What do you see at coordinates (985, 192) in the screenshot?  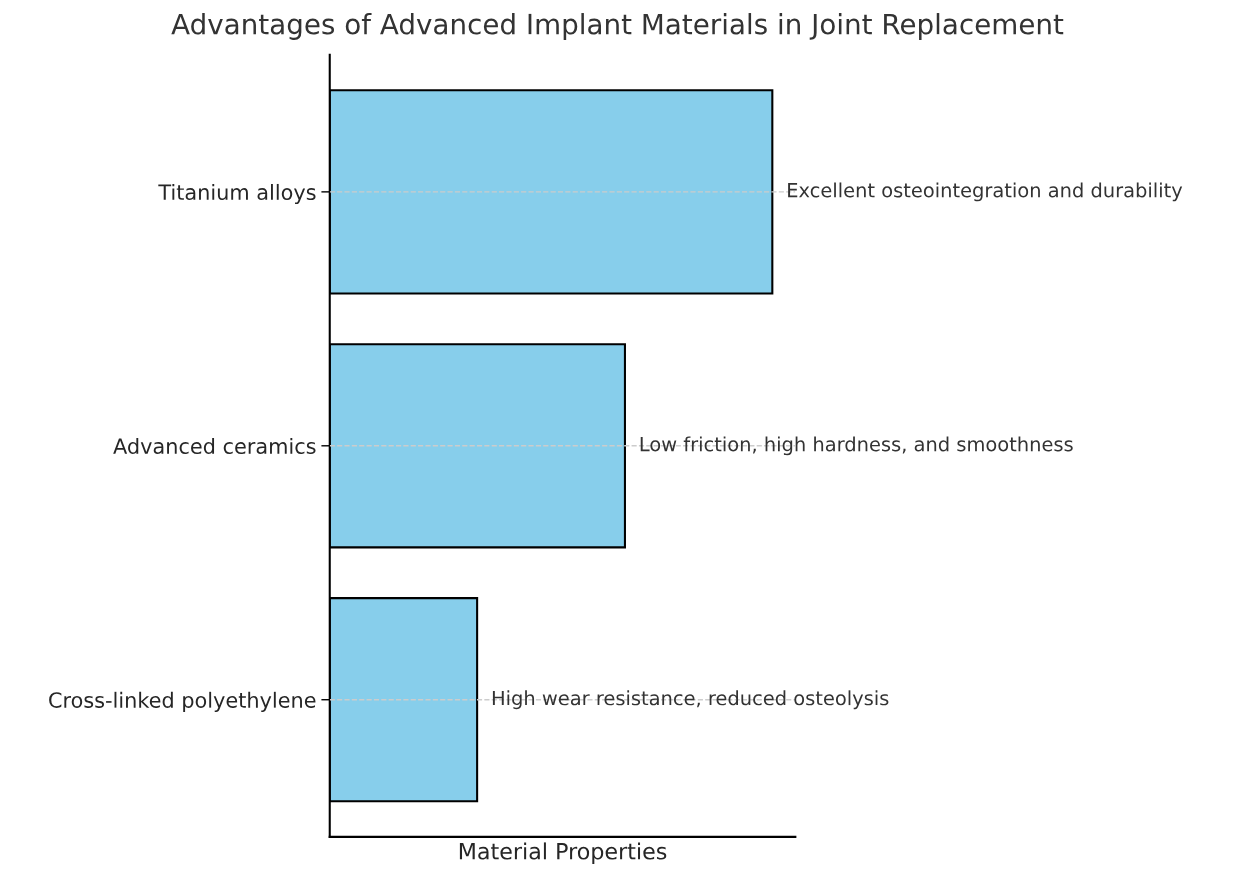 I see `annotation: Excellent osteointegration and durability` at bounding box center [985, 192].